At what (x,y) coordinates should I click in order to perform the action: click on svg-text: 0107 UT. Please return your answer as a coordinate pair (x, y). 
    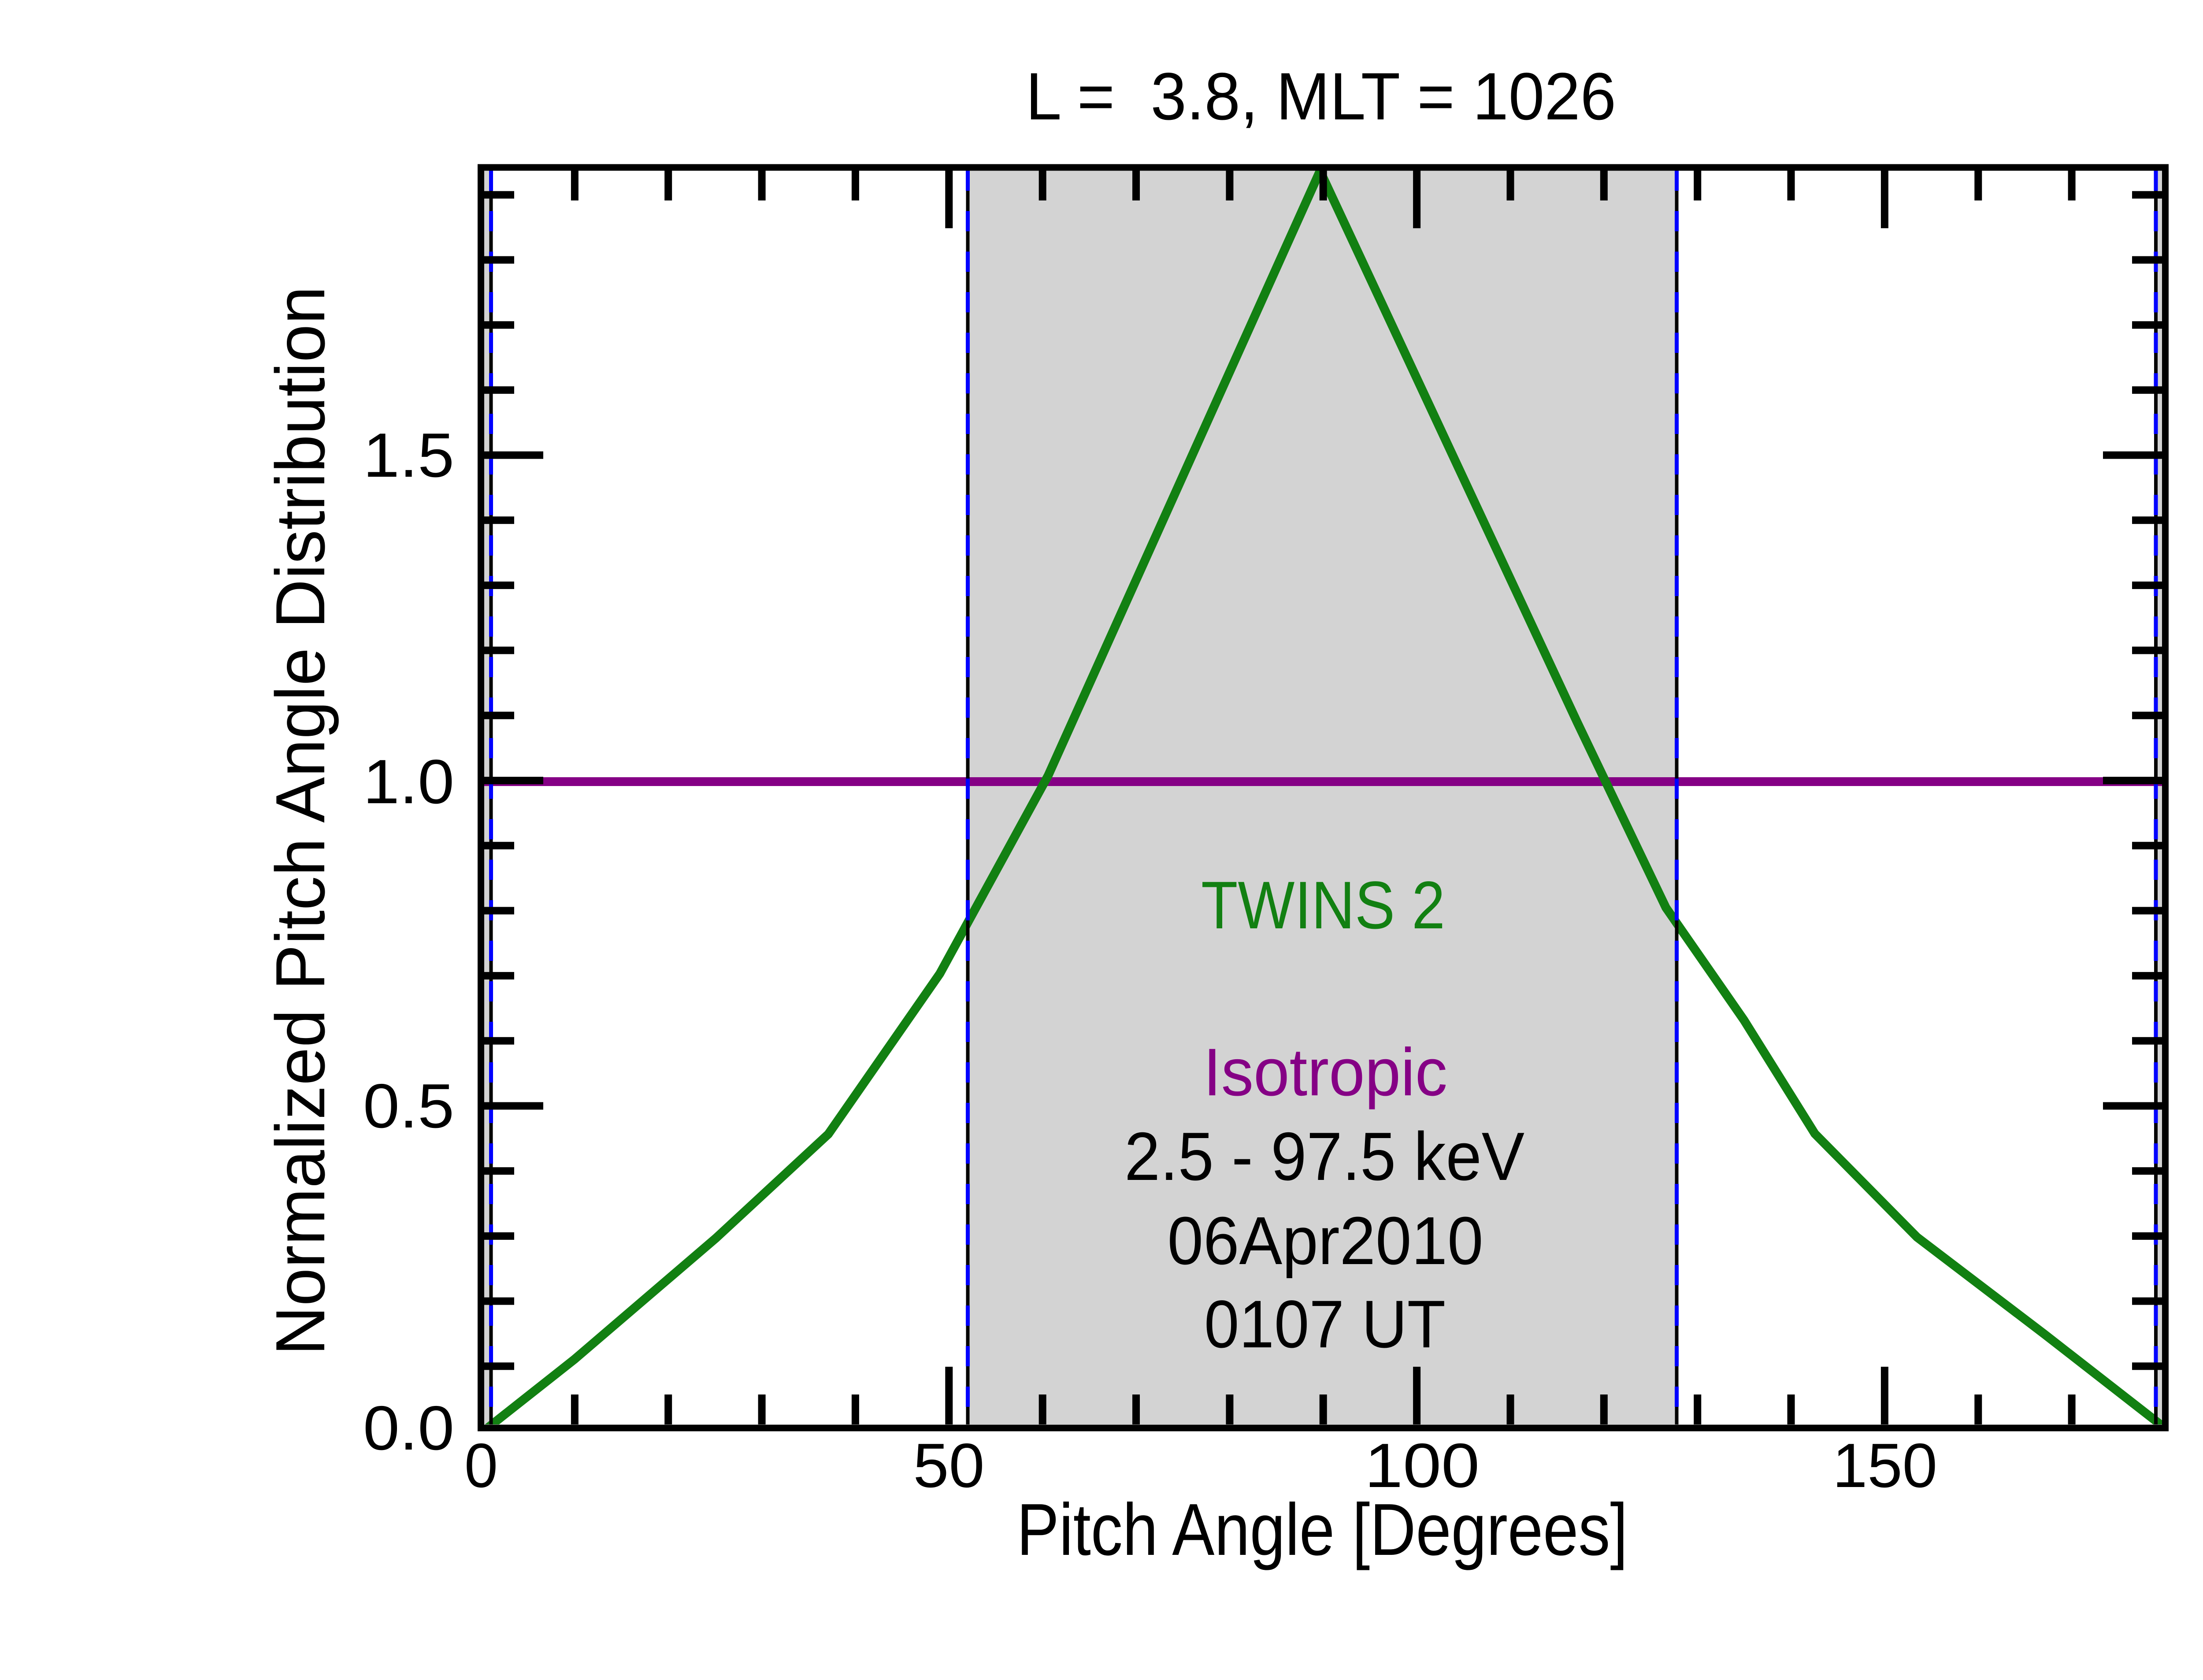
    Looking at the image, I should click on (1325, 1325).